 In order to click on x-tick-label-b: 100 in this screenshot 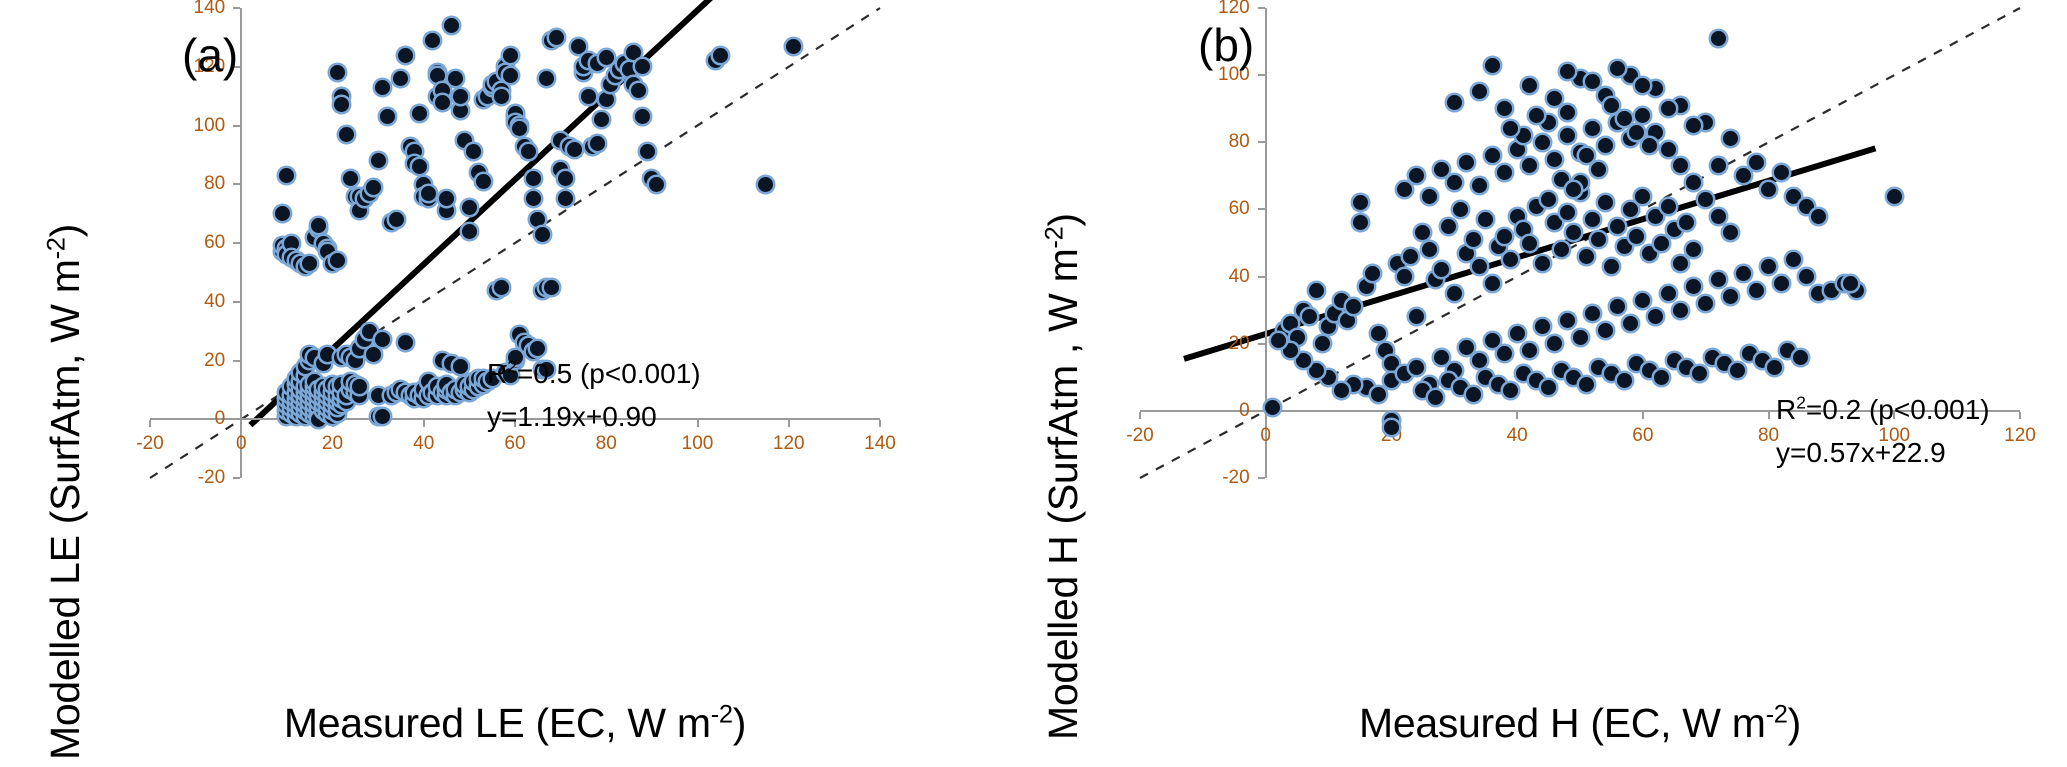, I will do `click(1894, 435)`.